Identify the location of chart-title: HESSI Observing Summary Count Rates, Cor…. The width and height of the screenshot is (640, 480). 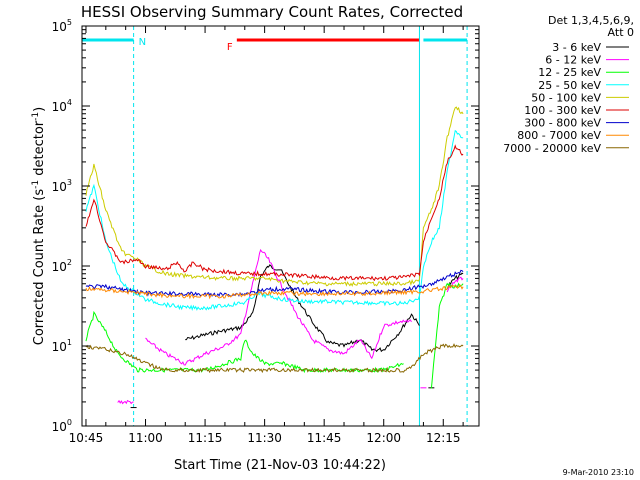
(272, 12).